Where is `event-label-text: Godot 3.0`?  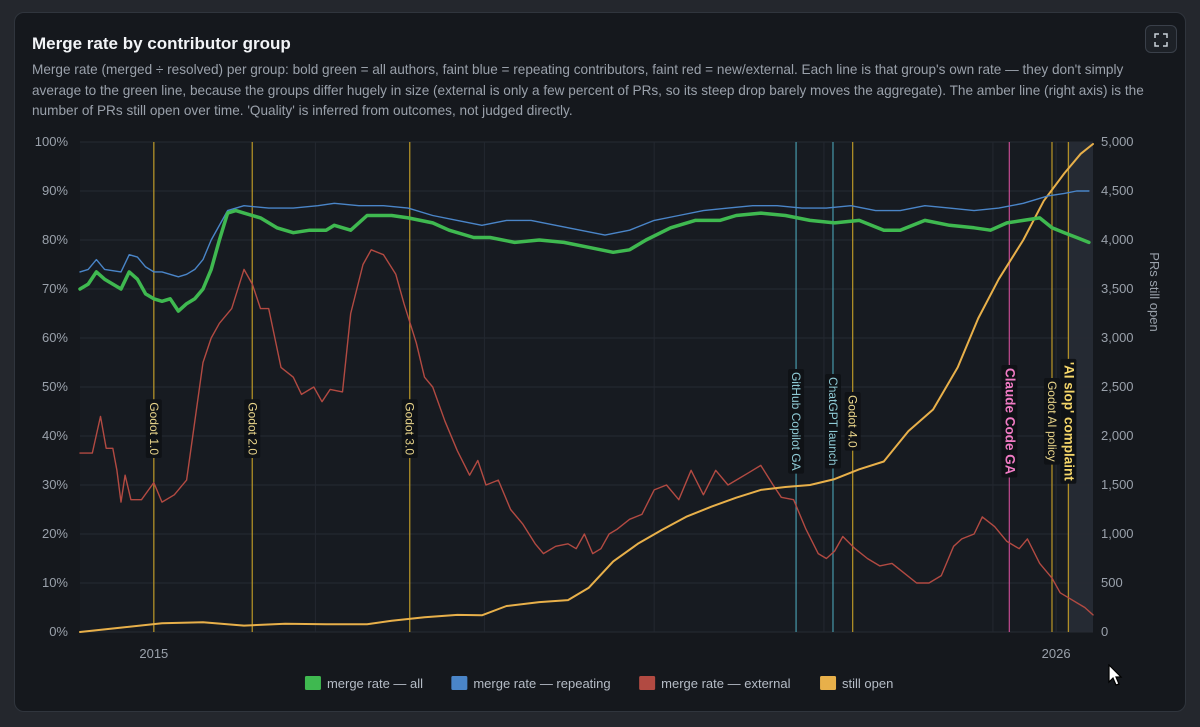
event-label-text: Godot 3.0 is located at coordinates (410, 428).